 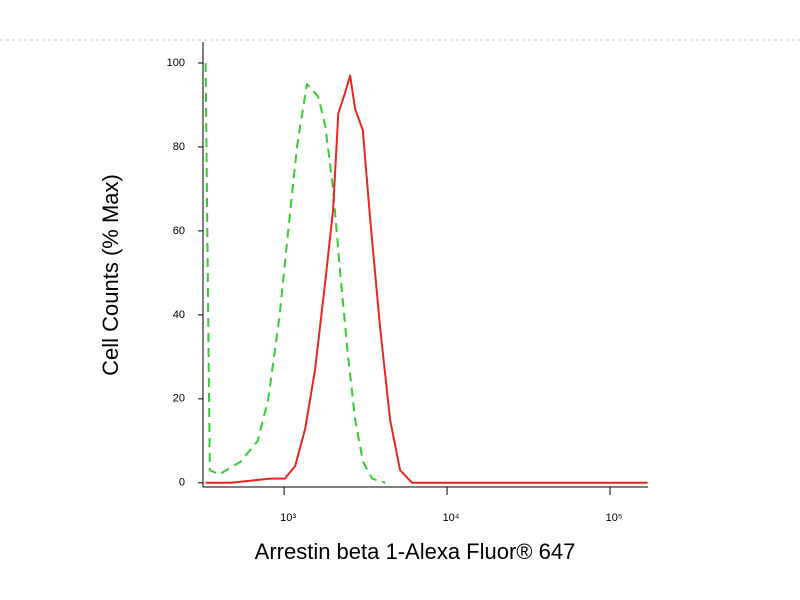 What do you see at coordinates (176, 63) in the screenshot?
I see `y-tick-label: 100` at bounding box center [176, 63].